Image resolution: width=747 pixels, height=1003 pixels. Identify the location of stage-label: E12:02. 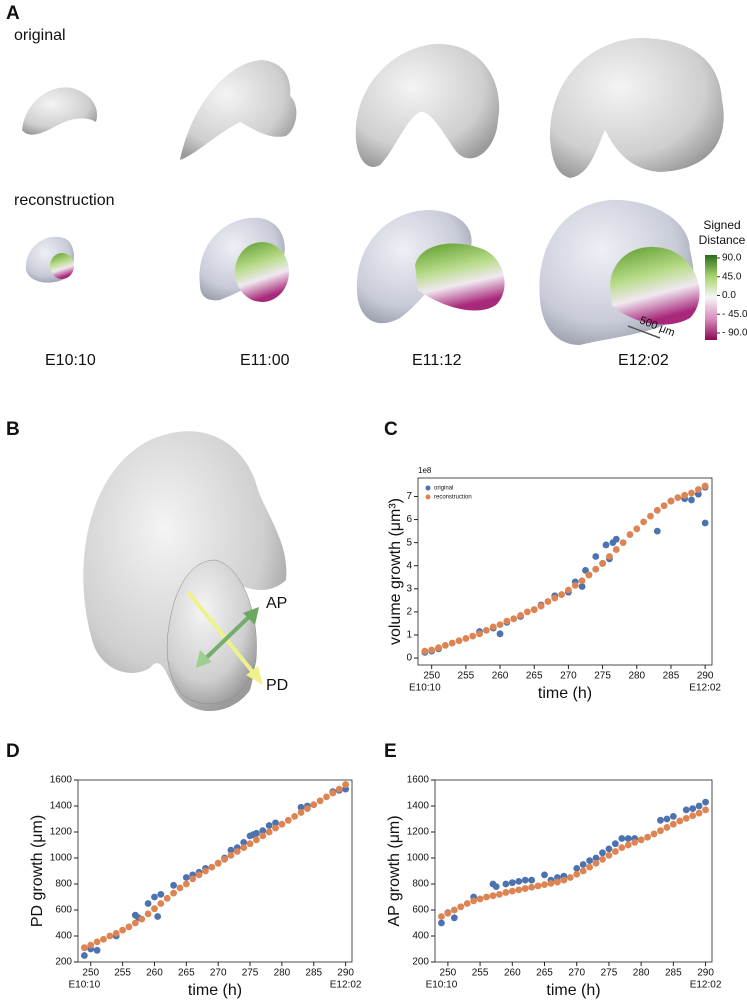
(643, 360).